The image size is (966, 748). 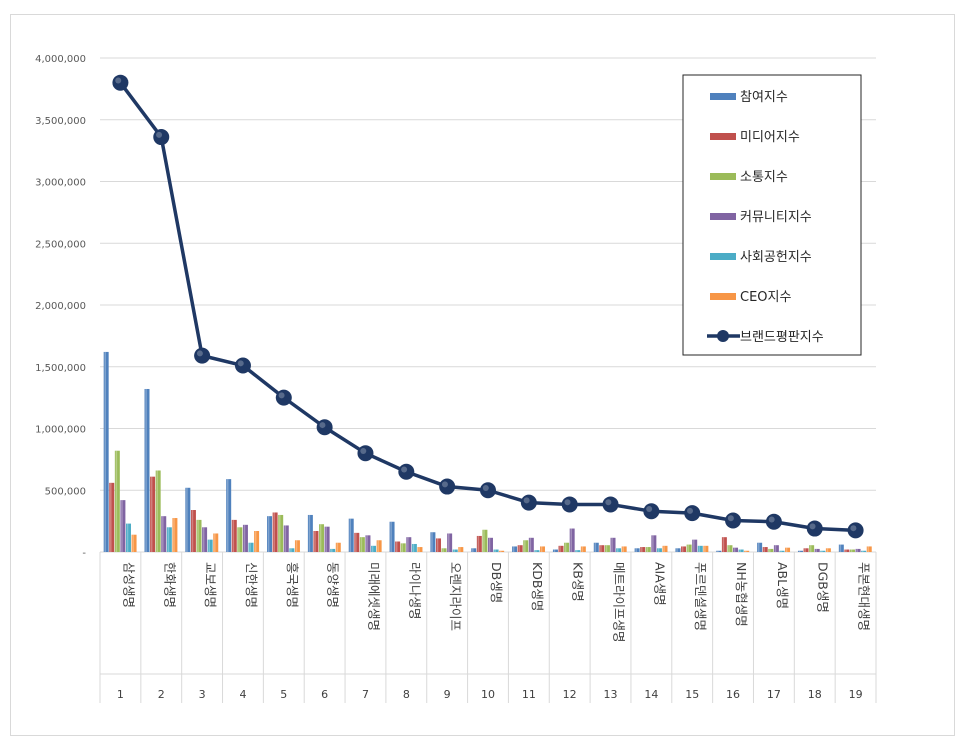 What do you see at coordinates (202, 694) in the screenshot?
I see `rank-label: 3` at bounding box center [202, 694].